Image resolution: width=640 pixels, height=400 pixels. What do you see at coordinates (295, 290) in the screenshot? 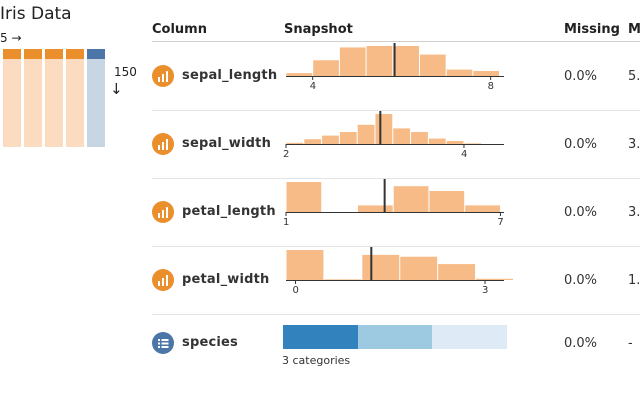
I see `axis-tick-label: 0` at bounding box center [295, 290].